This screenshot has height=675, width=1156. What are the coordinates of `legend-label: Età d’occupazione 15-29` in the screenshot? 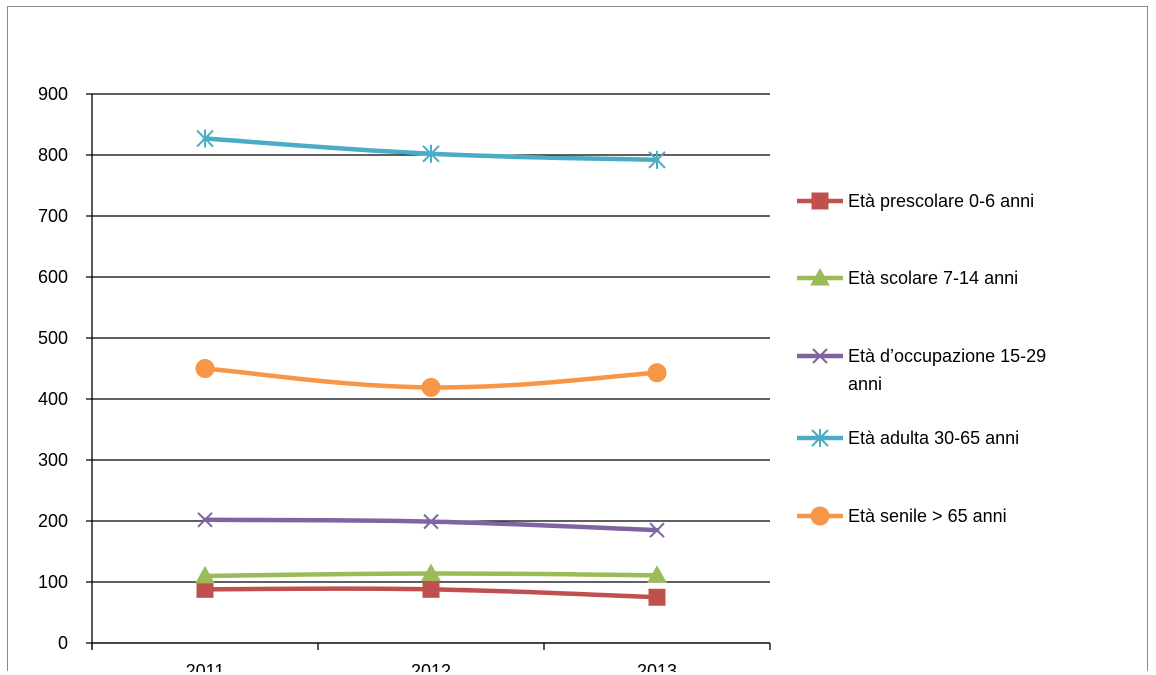 It's located at (947, 356).